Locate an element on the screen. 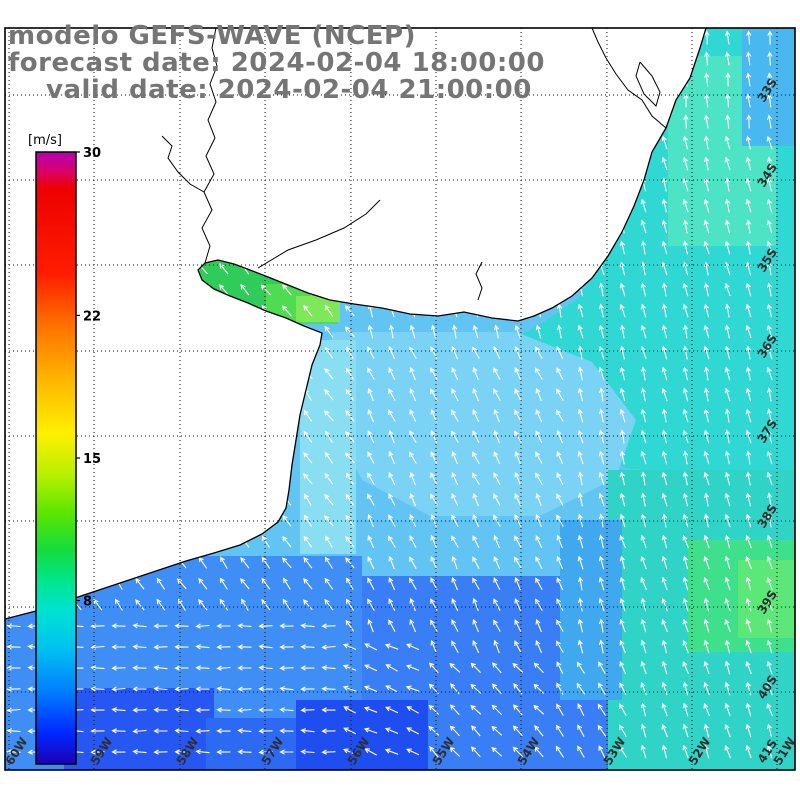 The image size is (800, 800). sea-region-bottomcenter-dark is located at coordinates (362, 735).